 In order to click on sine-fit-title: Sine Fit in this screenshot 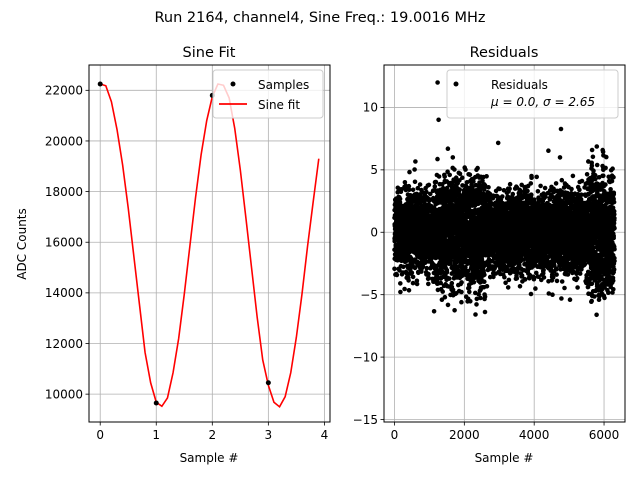, I will do `click(209, 53)`.